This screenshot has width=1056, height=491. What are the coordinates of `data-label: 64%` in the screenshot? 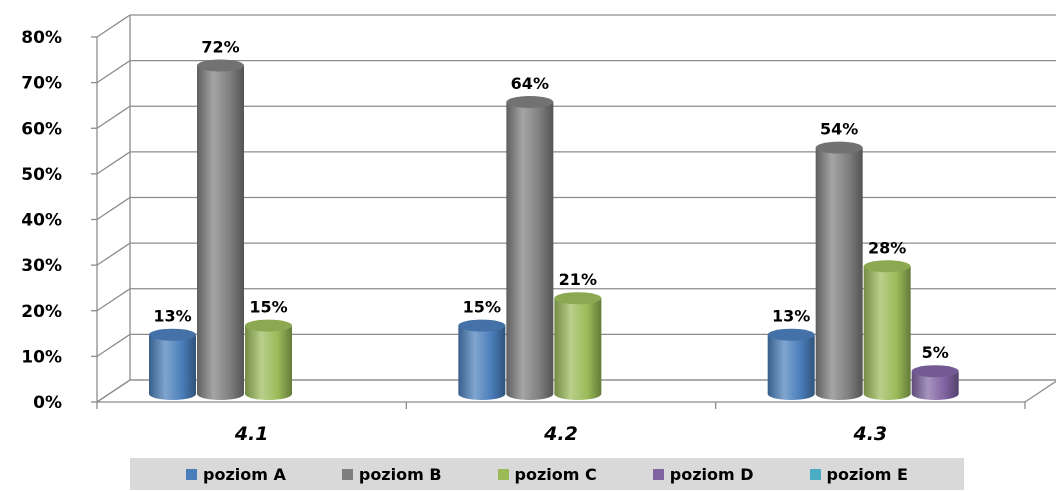 It's located at (530, 83).